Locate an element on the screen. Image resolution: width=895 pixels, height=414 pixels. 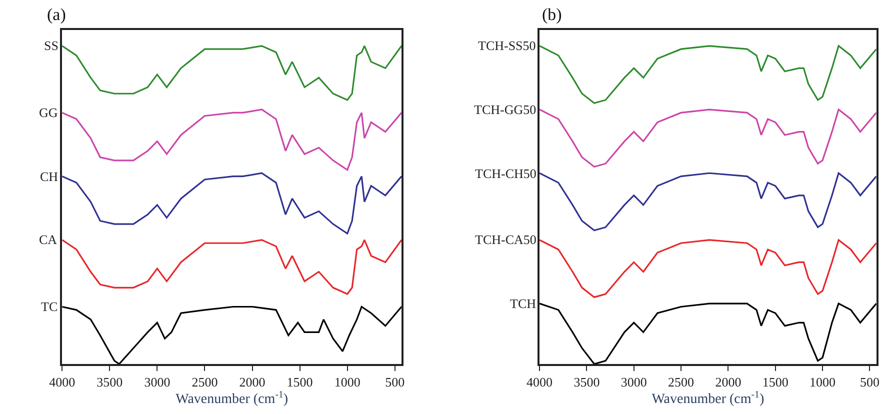
series-label: CA is located at coordinates (48, 239).